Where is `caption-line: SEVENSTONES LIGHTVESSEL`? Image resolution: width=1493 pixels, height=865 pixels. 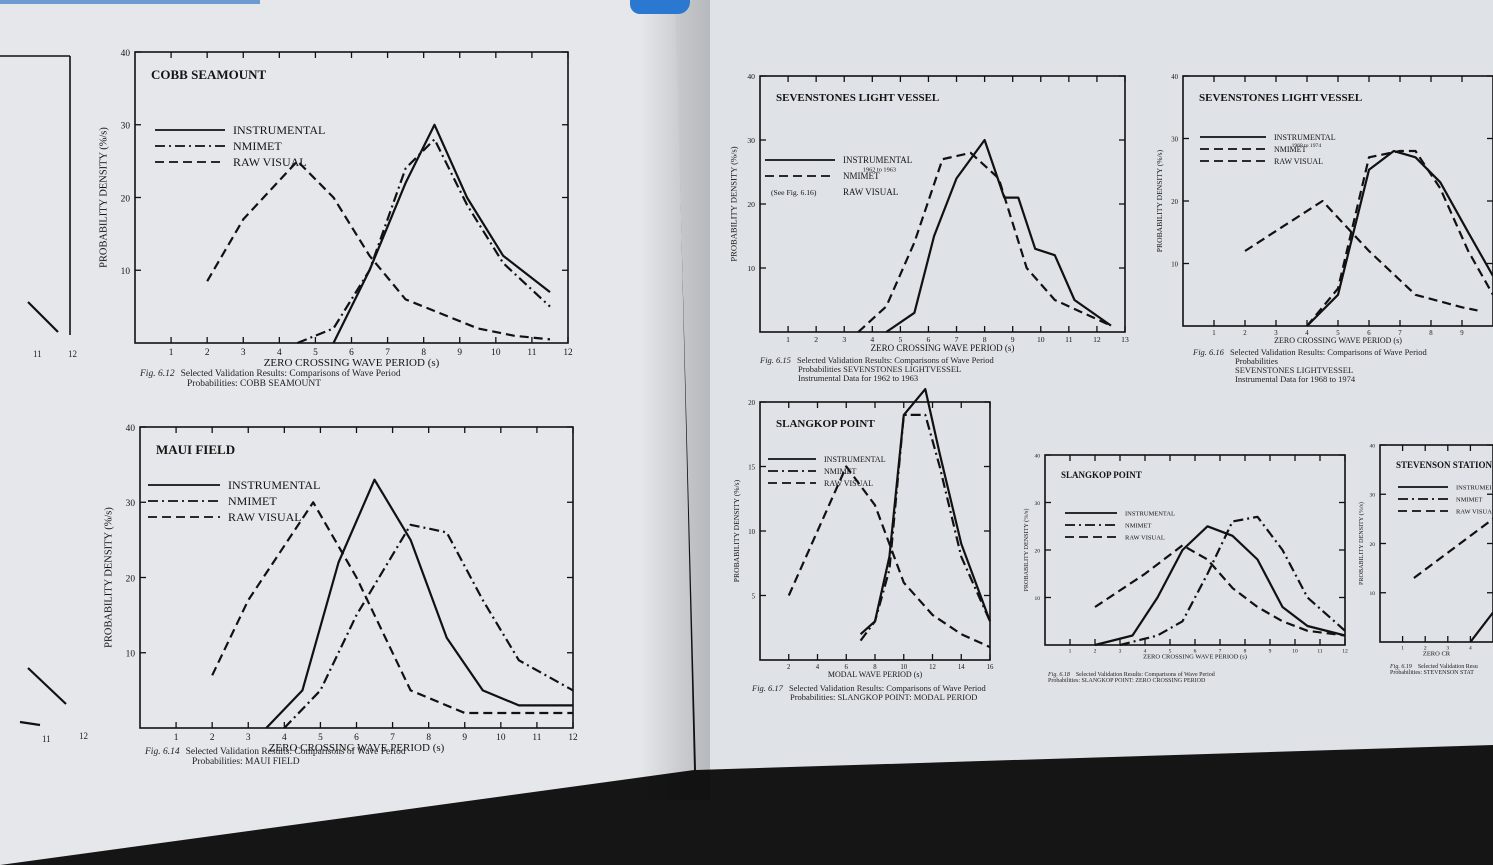
caption-line: SEVENSTONES LIGHTVESSEL is located at coordinates (1294, 369).